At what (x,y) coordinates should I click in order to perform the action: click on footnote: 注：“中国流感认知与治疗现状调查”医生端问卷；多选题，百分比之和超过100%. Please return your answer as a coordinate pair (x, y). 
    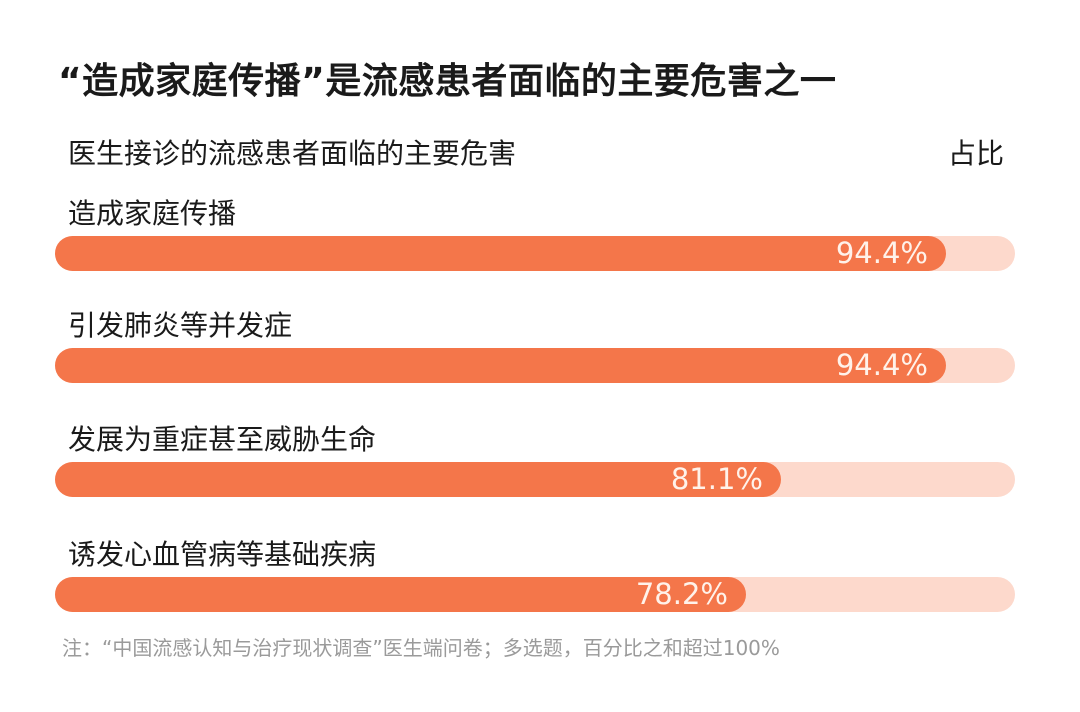
    Looking at the image, I should click on (421, 648).